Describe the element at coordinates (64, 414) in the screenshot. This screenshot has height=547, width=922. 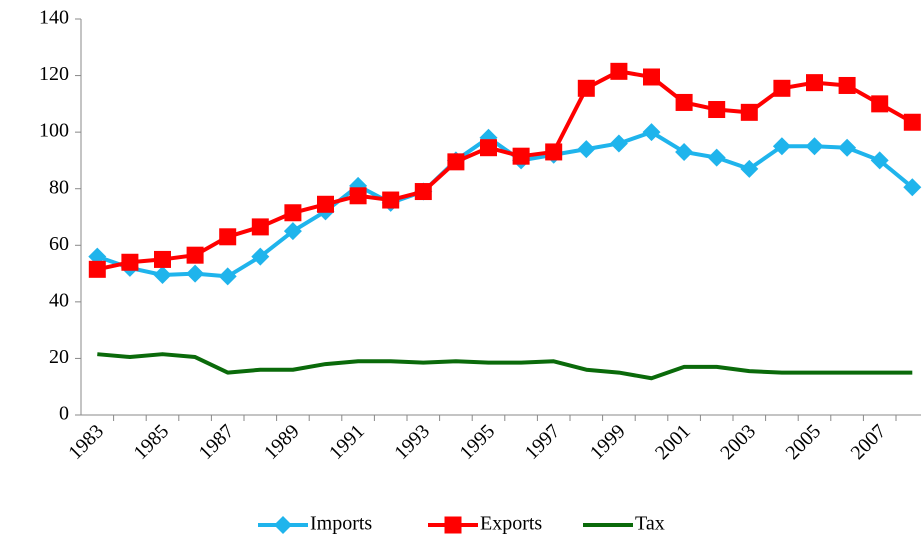
I see `y-tick-label: 0` at that location.